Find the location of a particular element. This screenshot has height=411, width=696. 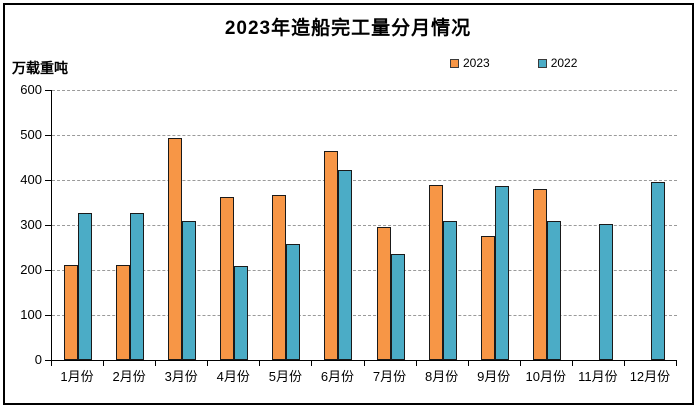

bar-2022-8月份 is located at coordinates (449, 290).